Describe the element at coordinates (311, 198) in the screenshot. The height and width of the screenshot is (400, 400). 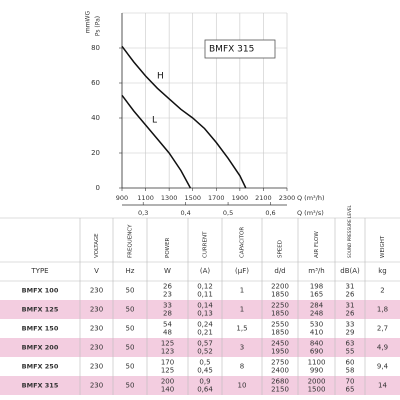
I see `x-axis-label: Q (m³/h)` at that location.